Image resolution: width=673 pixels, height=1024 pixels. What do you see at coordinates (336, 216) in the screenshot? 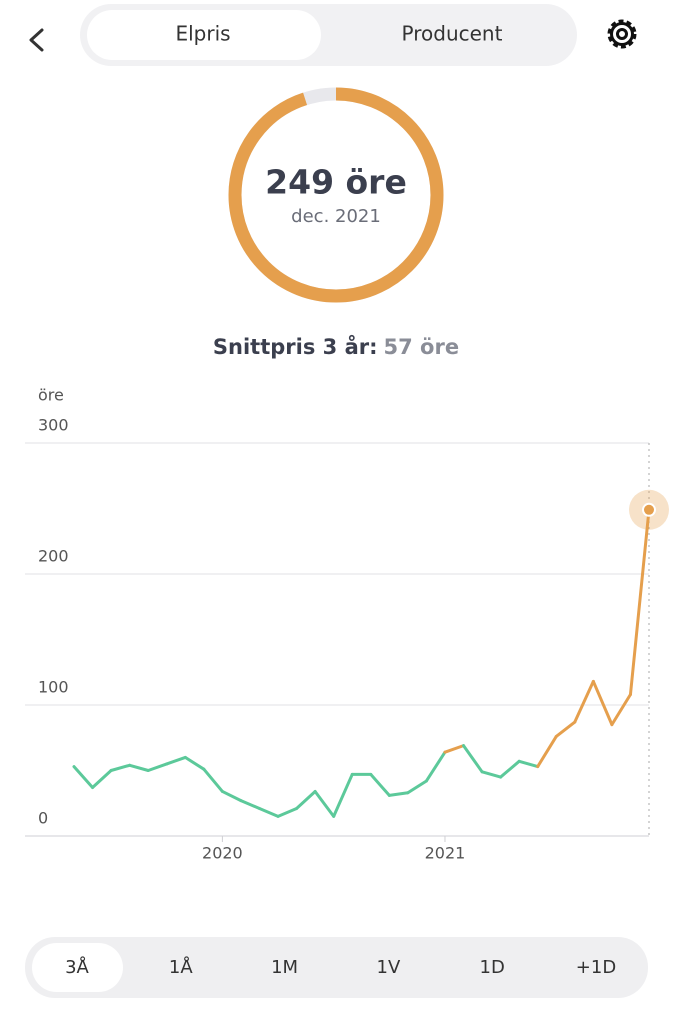
I see `gauge-date: dec. 2021` at bounding box center [336, 216].